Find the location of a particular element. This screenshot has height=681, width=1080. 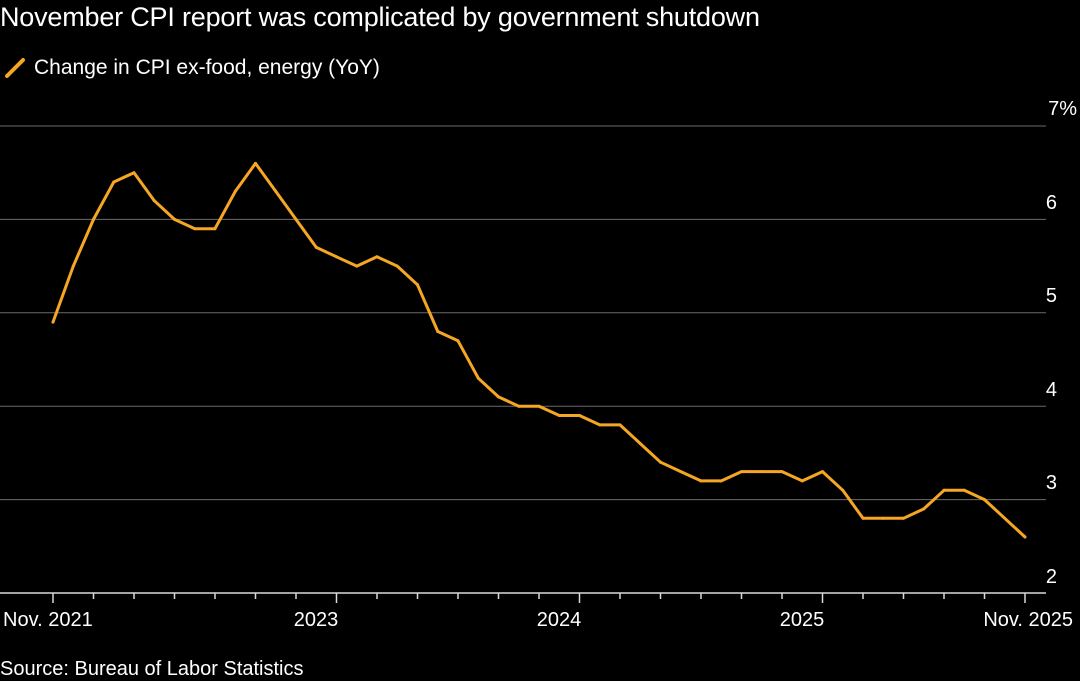

y-tick-label-3: 3 is located at coordinates (1051, 483).